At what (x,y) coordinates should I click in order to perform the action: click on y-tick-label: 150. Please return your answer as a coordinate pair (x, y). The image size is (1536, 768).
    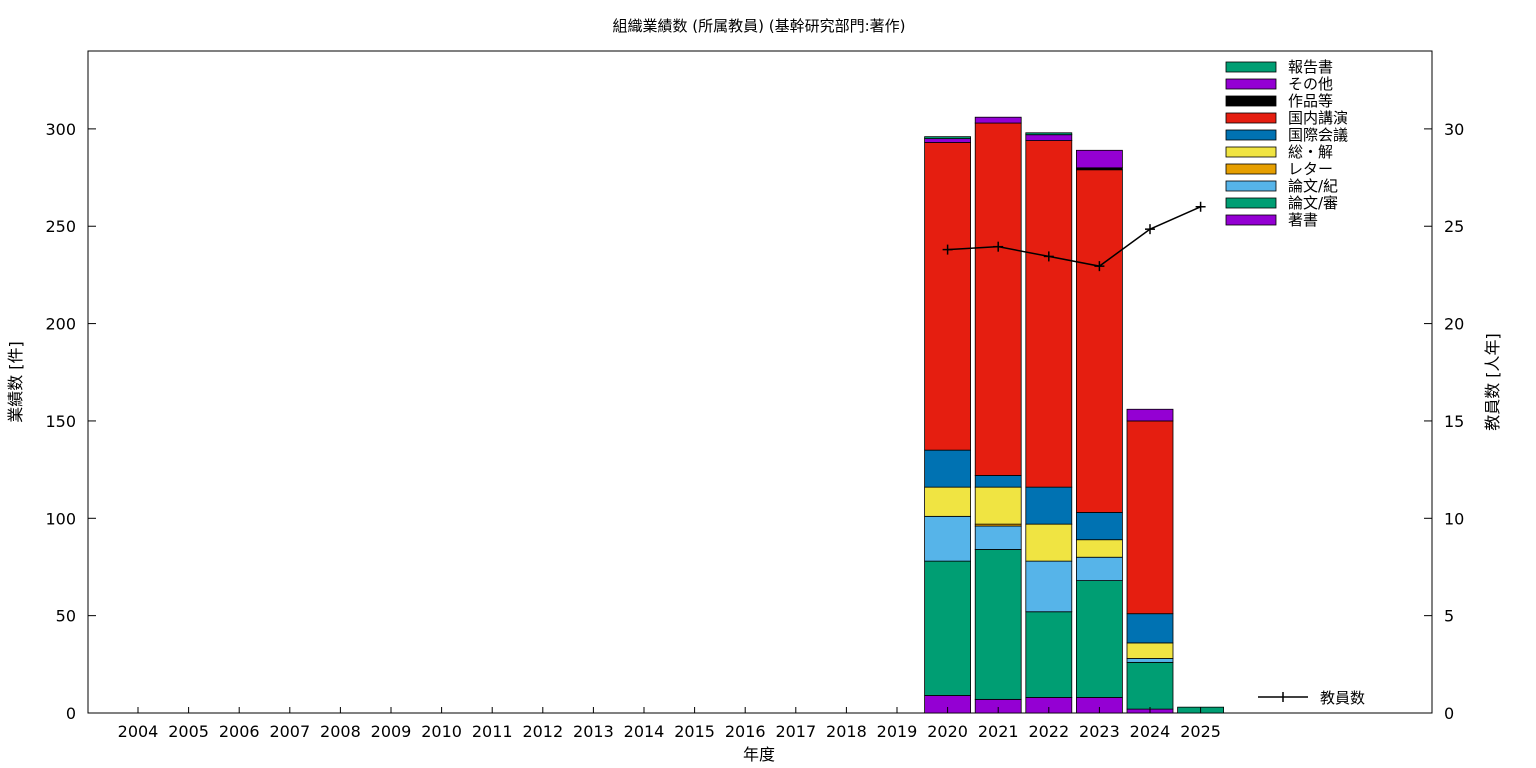
    Looking at the image, I should click on (60, 421).